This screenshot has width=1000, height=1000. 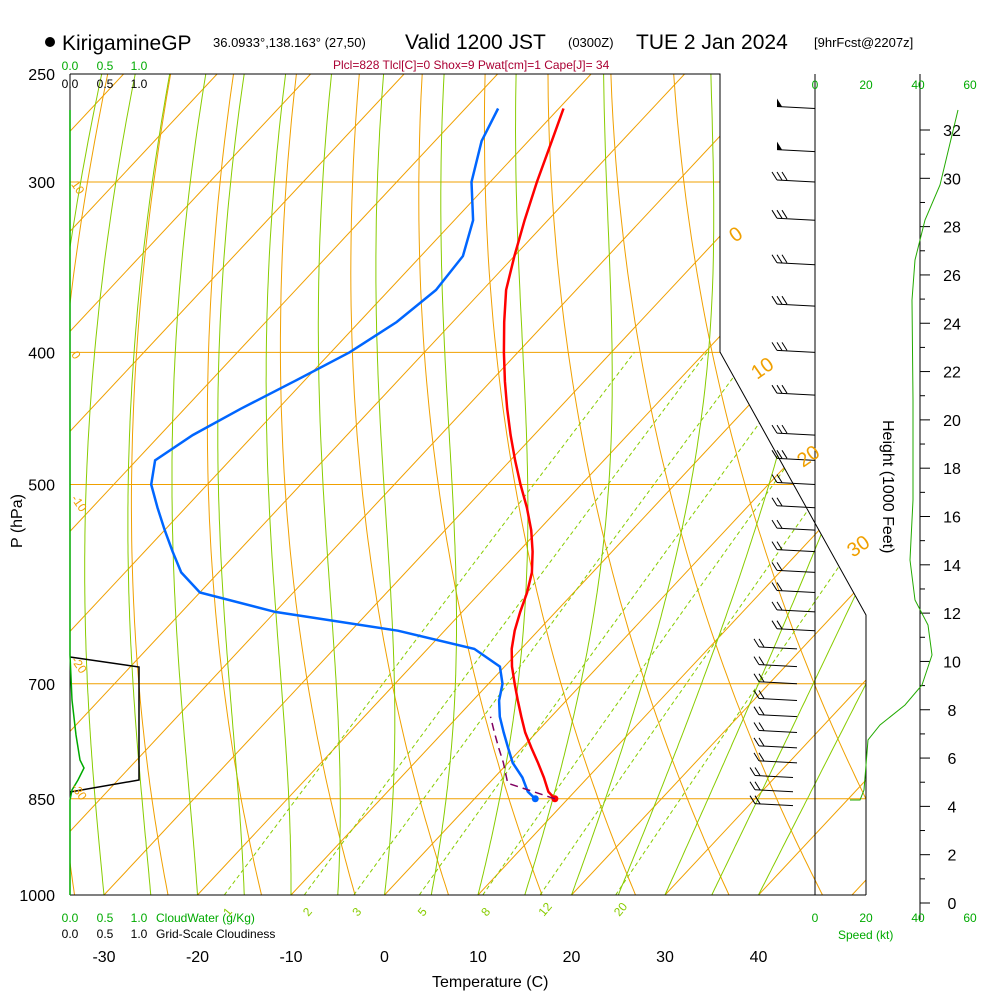 I want to click on pressure-tick-label: 1000, so click(x=37, y=896).